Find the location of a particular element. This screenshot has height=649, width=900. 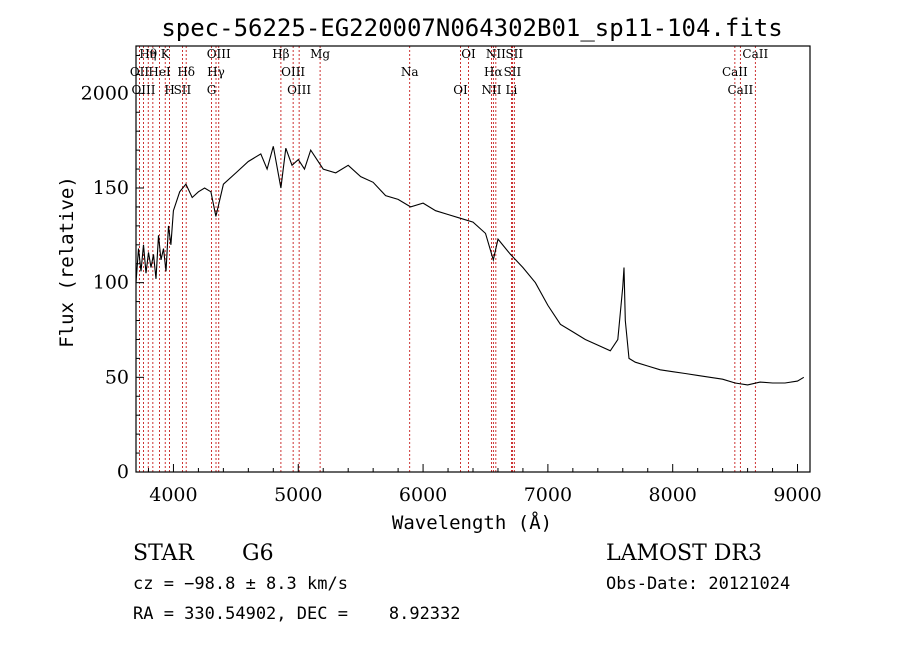

line-marker-label: Hβ is located at coordinates (280, 54).